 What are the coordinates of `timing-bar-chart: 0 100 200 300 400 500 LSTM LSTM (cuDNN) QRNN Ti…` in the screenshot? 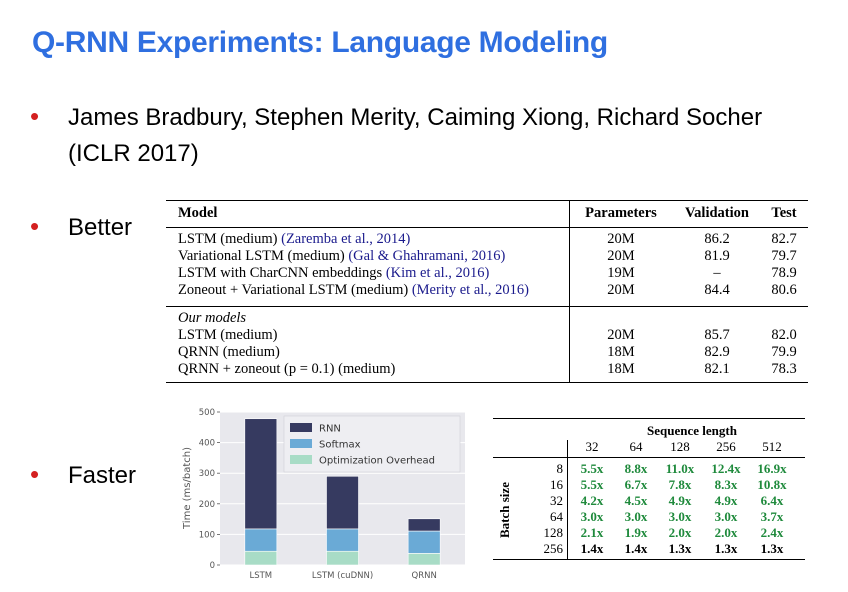 It's located at (323, 494).